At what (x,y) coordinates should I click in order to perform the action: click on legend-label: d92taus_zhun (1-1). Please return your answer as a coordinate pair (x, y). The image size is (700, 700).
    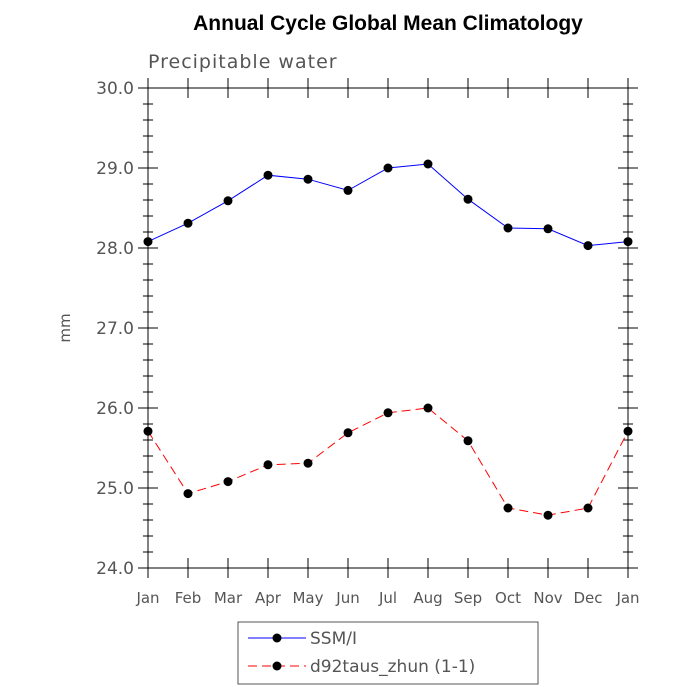
    Looking at the image, I should click on (392, 667).